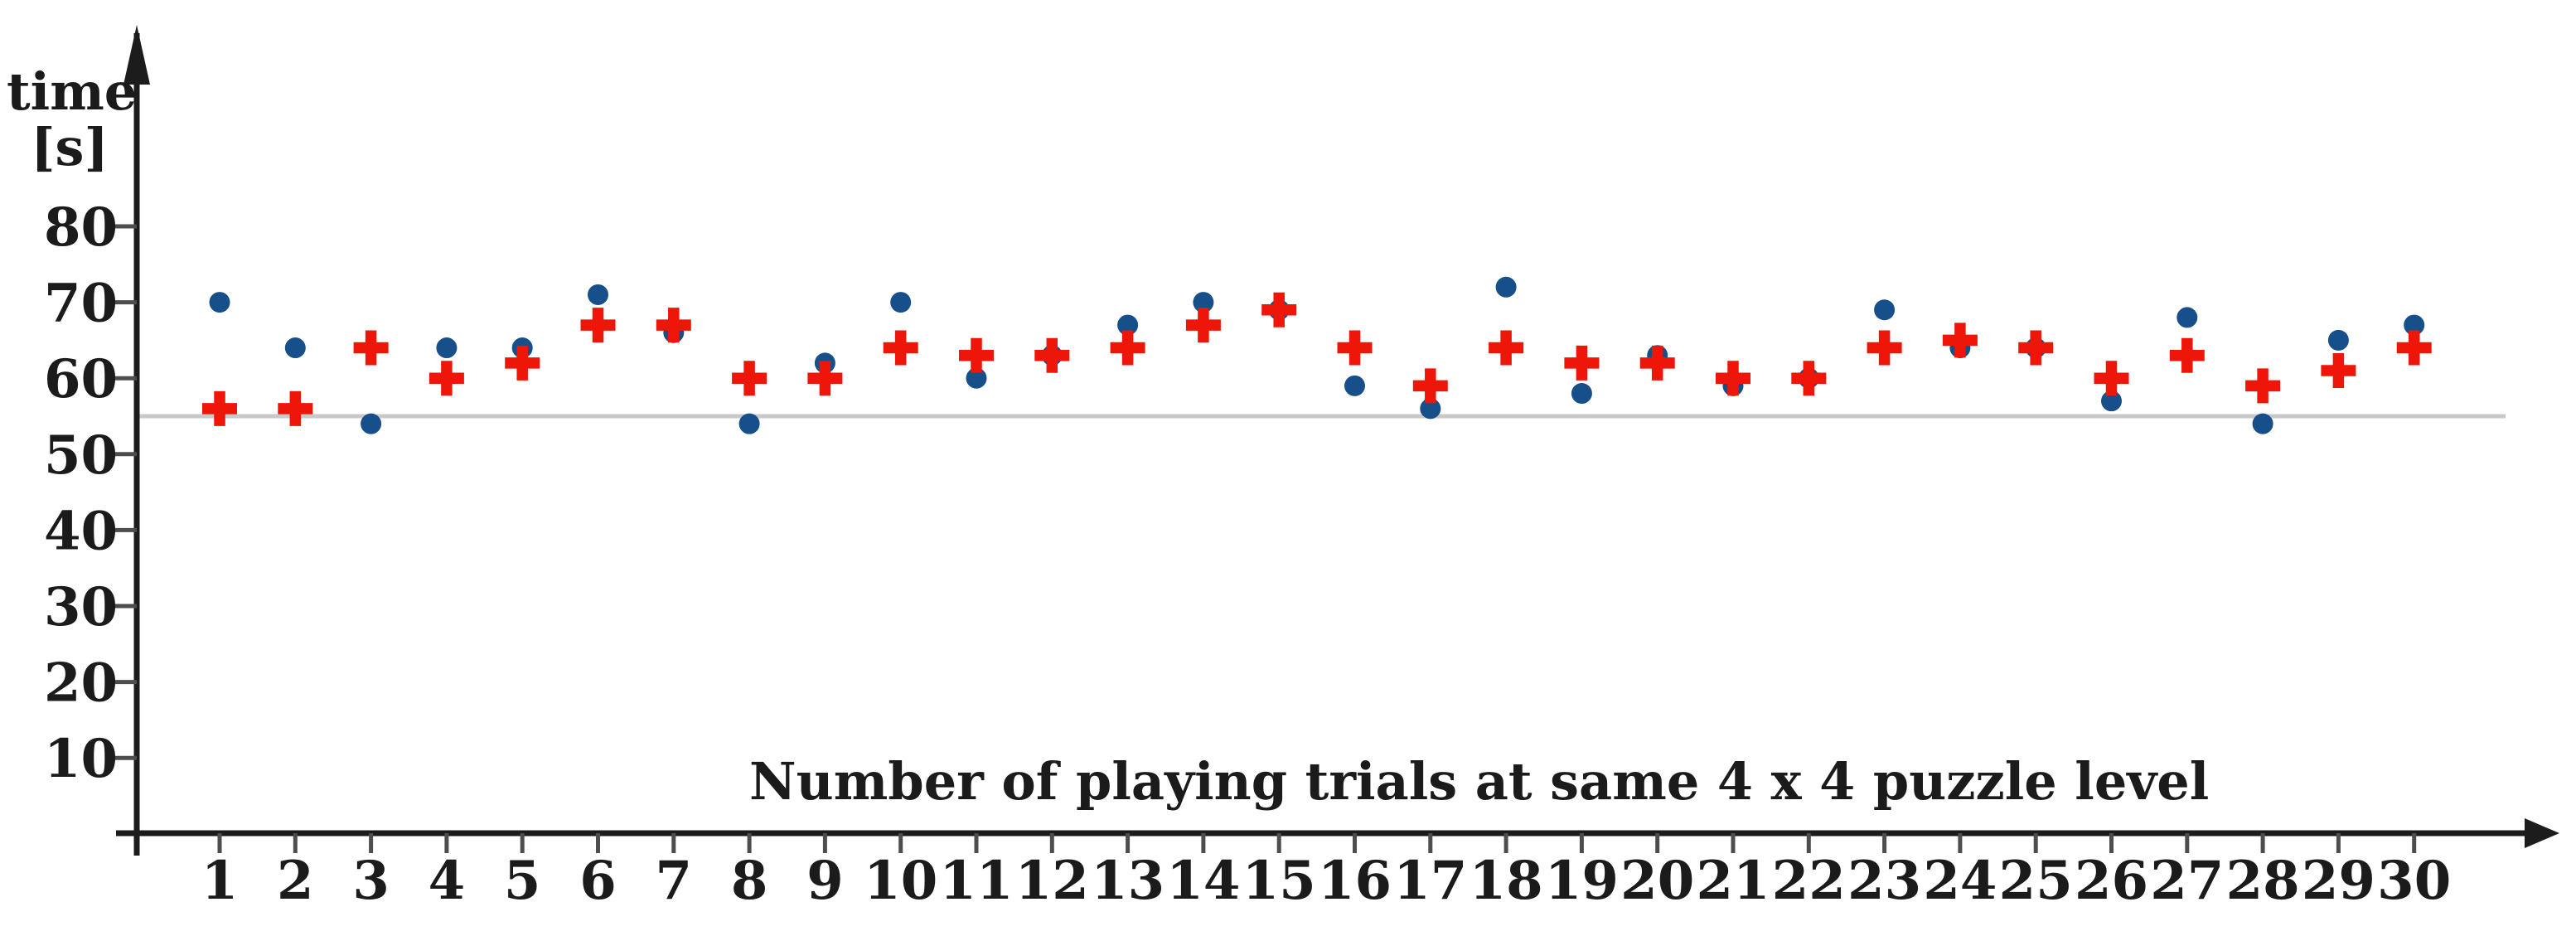 The height and width of the screenshot is (936, 2576). I want to click on x-tick-label: 19, so click(1582, 881).